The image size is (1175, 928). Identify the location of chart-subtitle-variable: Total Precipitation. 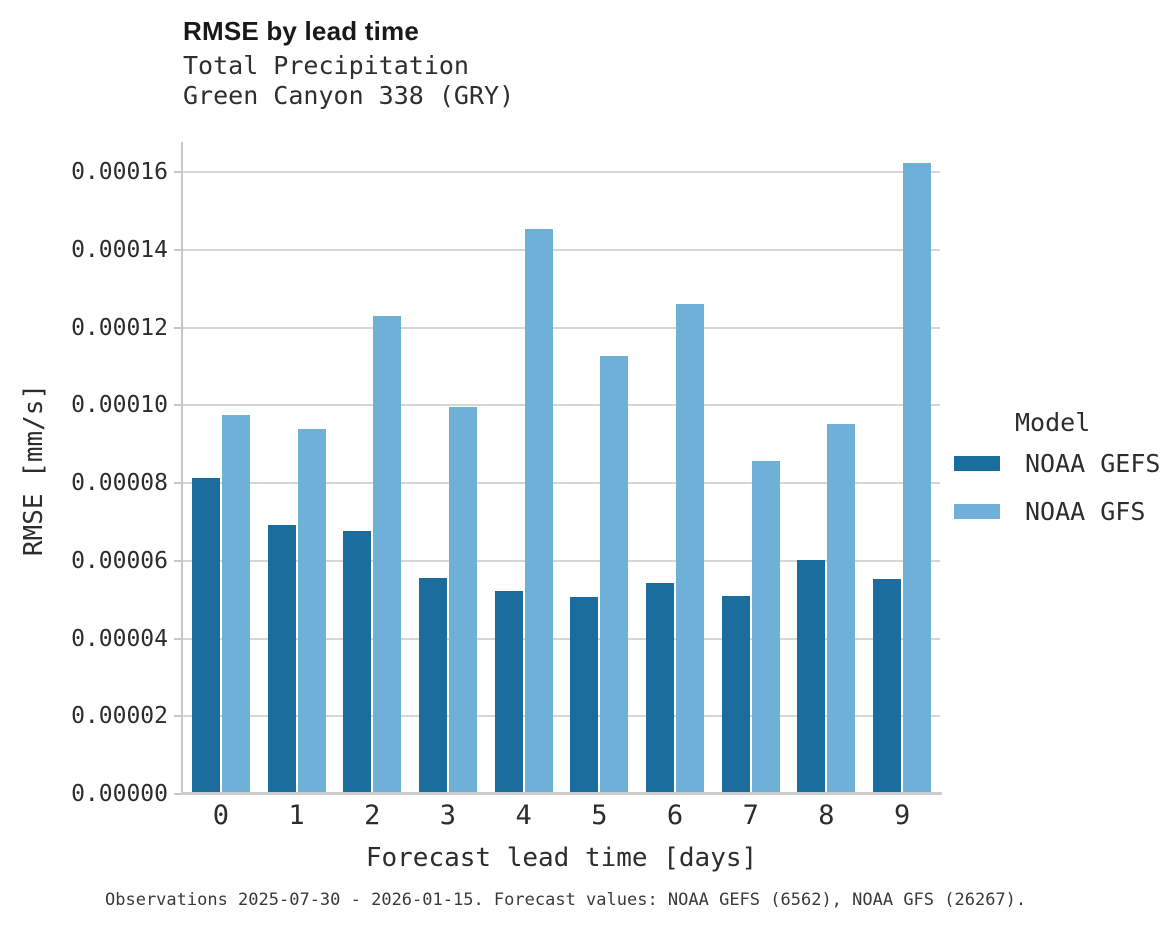
(326, 65).